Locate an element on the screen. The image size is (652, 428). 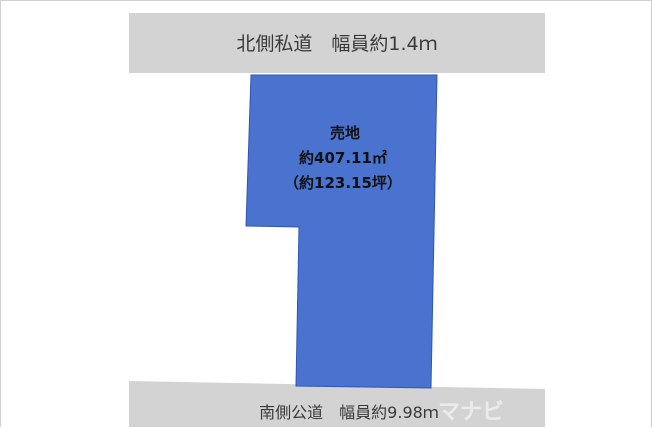
north-road-label: 北側私道 幅員約1.4ｍ is located at coordinates (336, 44).